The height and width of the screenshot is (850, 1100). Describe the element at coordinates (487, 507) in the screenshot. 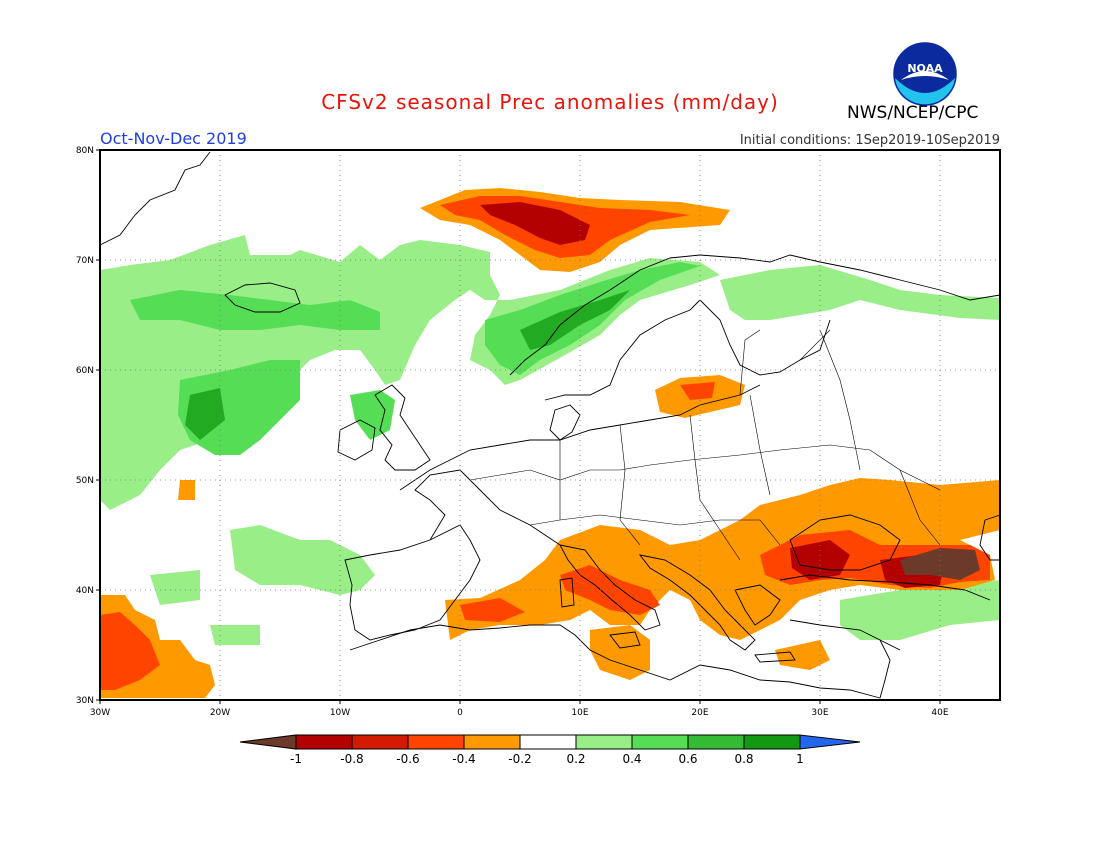

I see `france-coast` at that location.